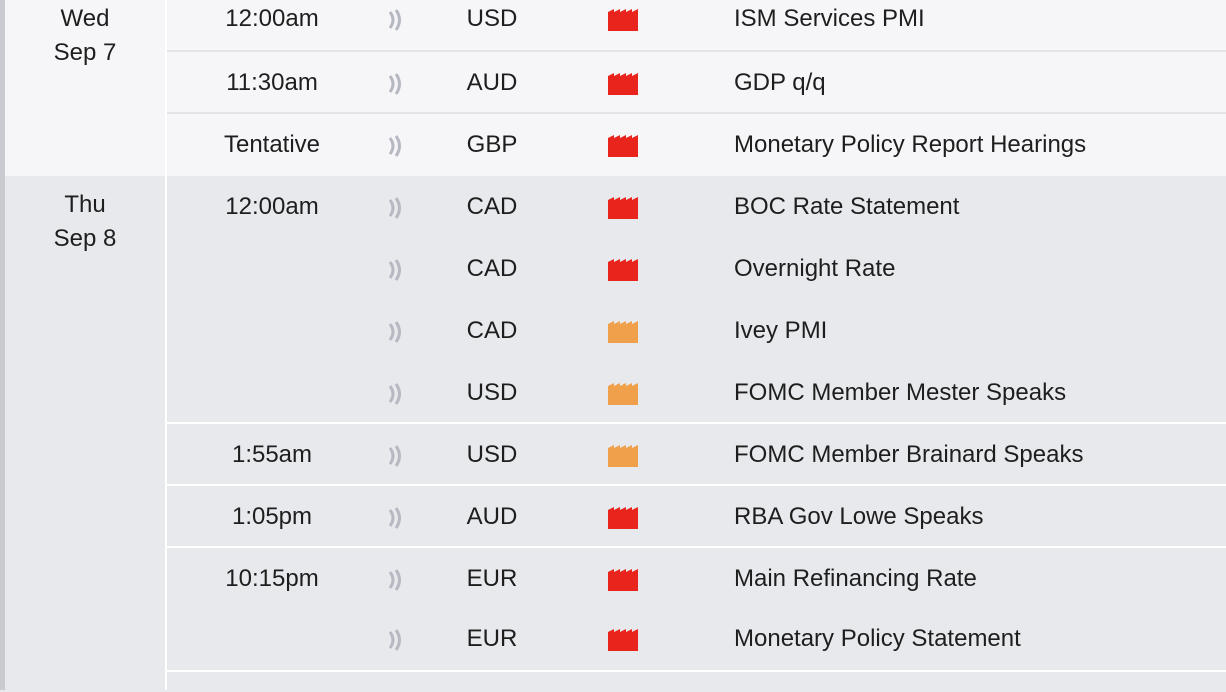  What do you see at coordinates (696, 578) in the screenshot?
I see `event-row: 10:15pm EUR Main Refinancing Rate` at bounding box center [696, 578].